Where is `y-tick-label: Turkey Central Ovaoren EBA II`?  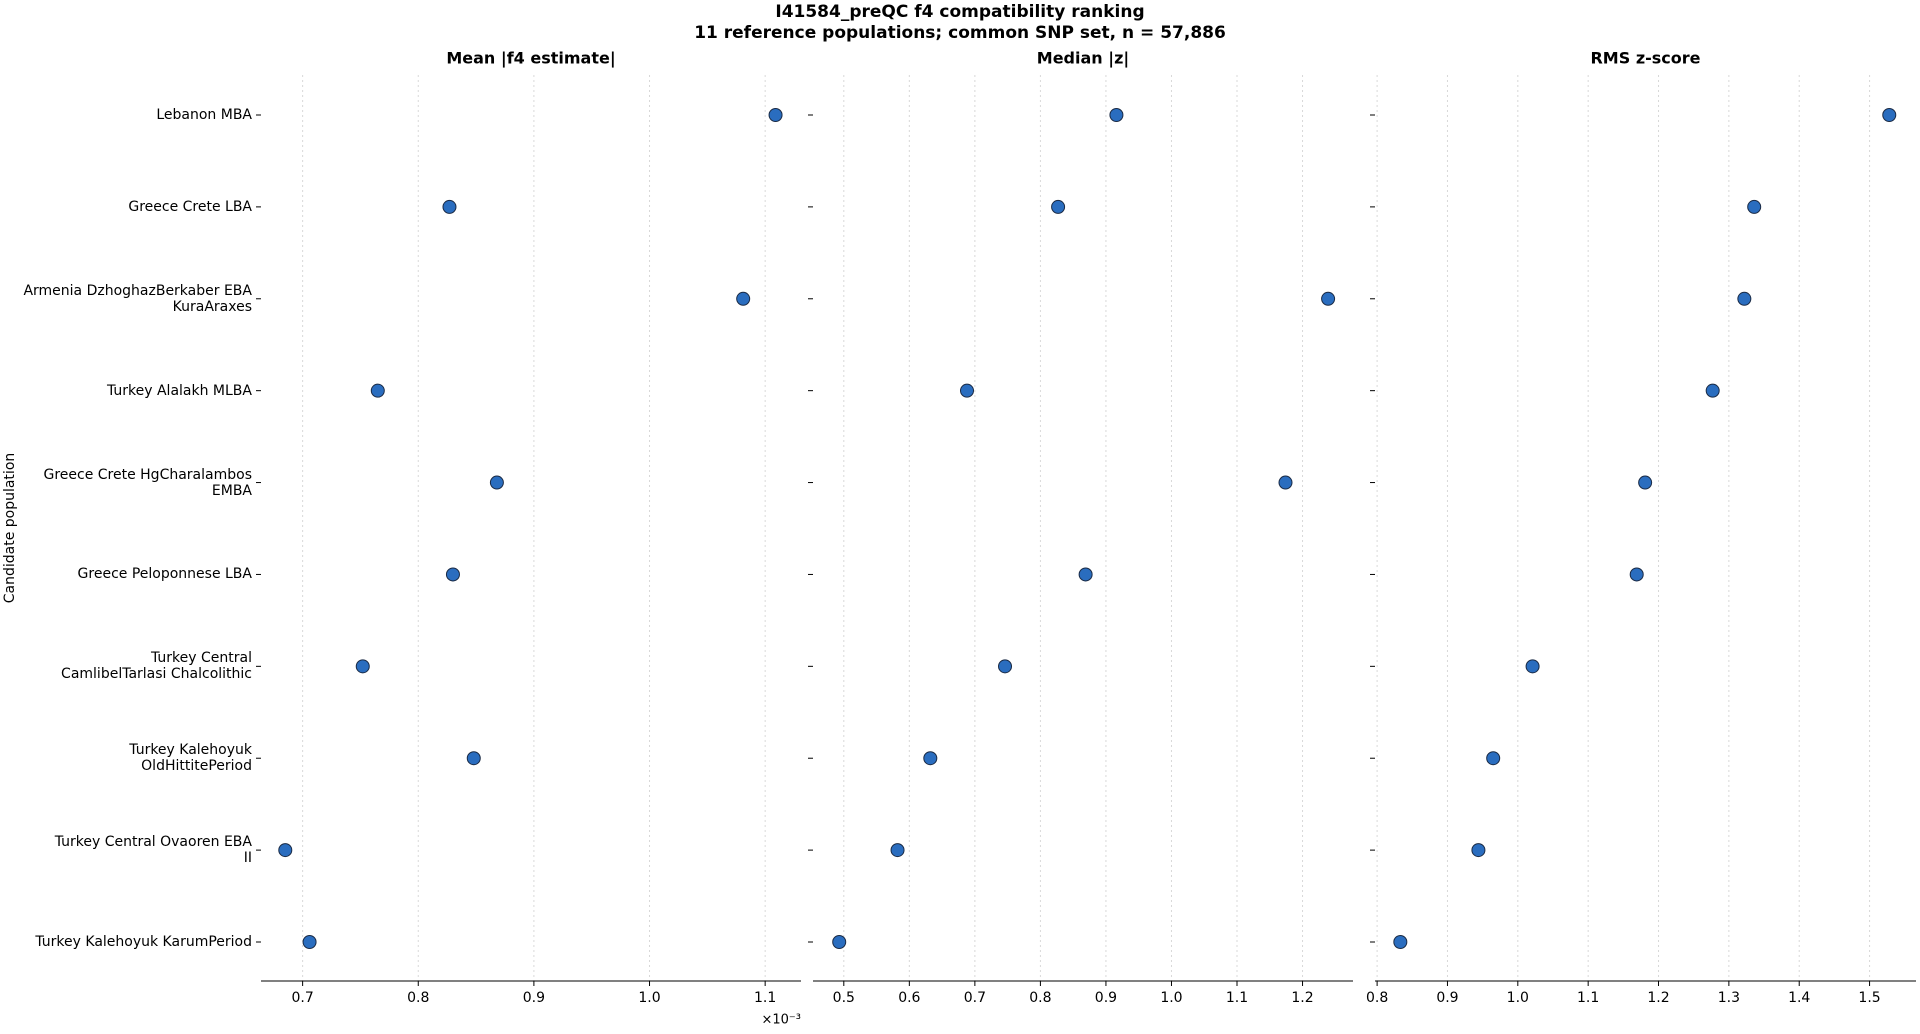
y-tick-label: Turkey Central Ovaoren EBA II is located at coordinates (153, 850).